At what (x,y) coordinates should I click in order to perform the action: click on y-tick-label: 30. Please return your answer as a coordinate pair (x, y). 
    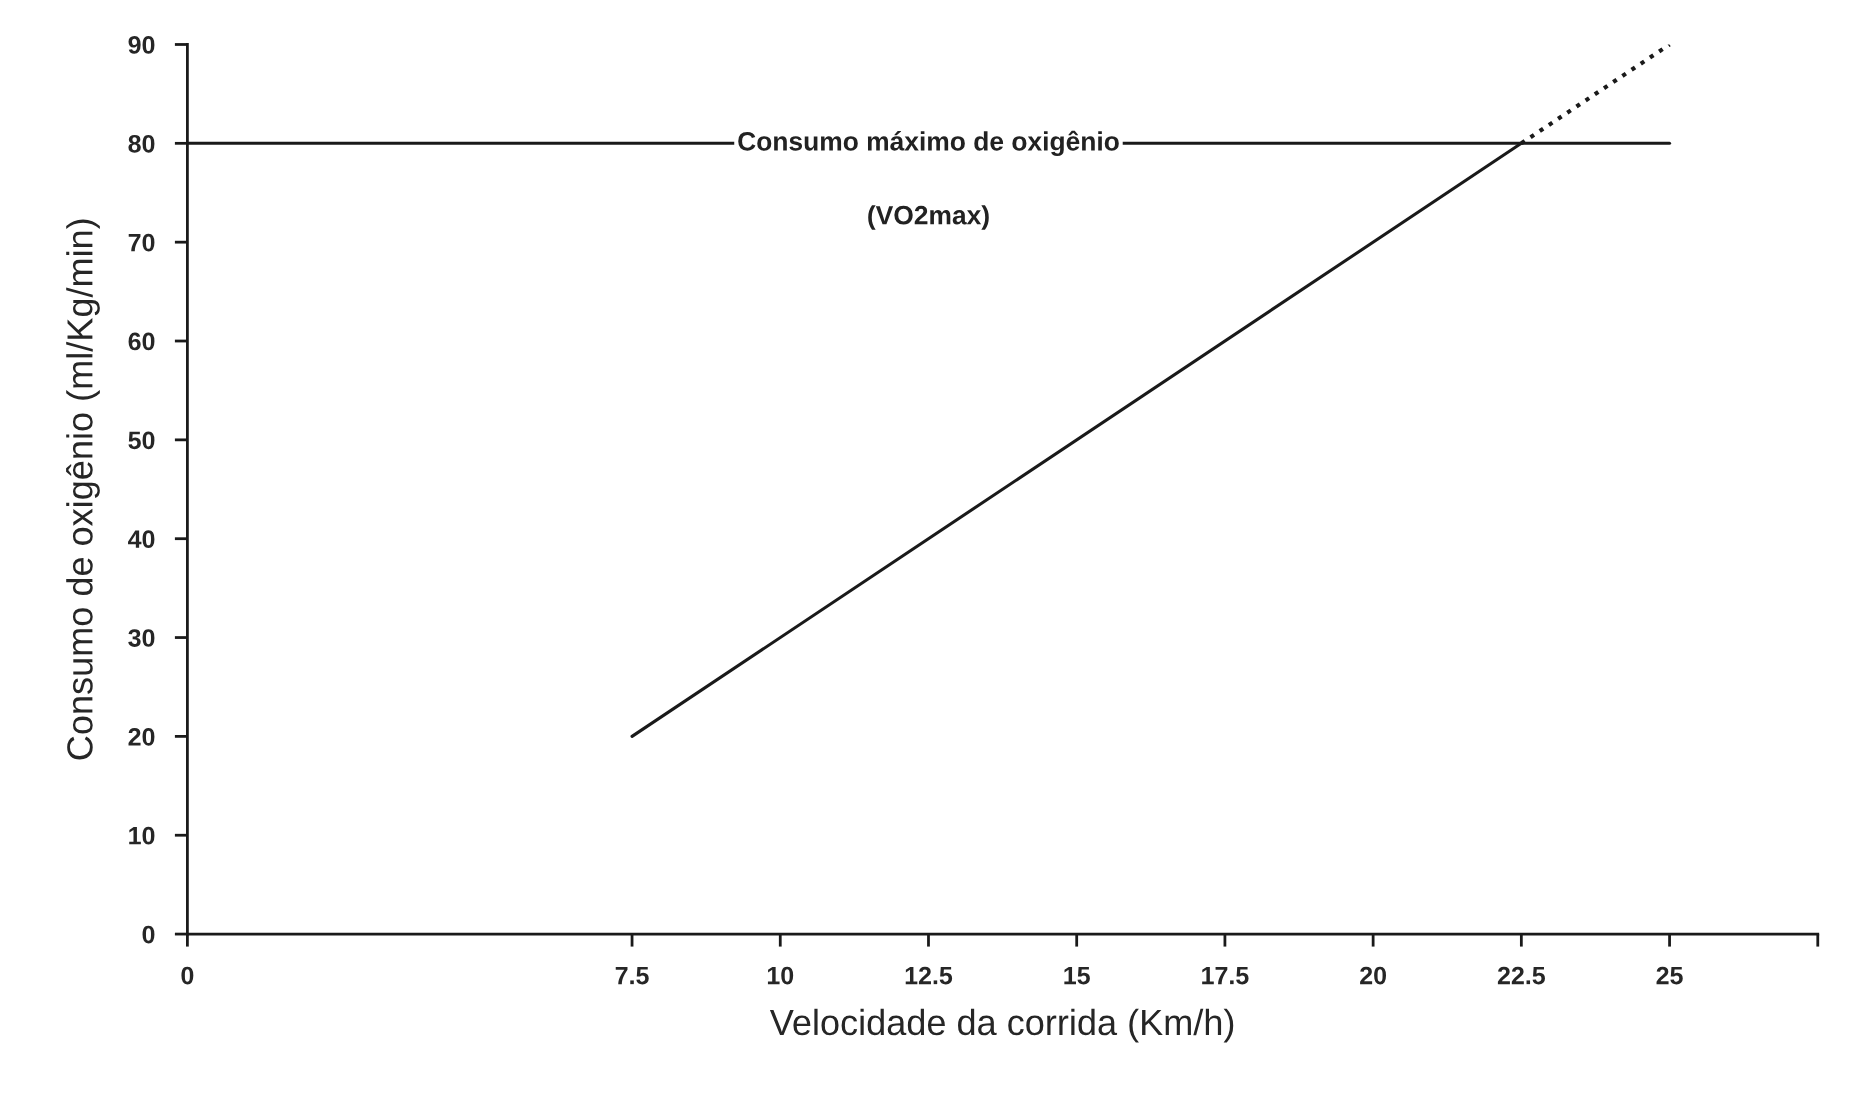
    Looking at the image, I should click on (141, 638).